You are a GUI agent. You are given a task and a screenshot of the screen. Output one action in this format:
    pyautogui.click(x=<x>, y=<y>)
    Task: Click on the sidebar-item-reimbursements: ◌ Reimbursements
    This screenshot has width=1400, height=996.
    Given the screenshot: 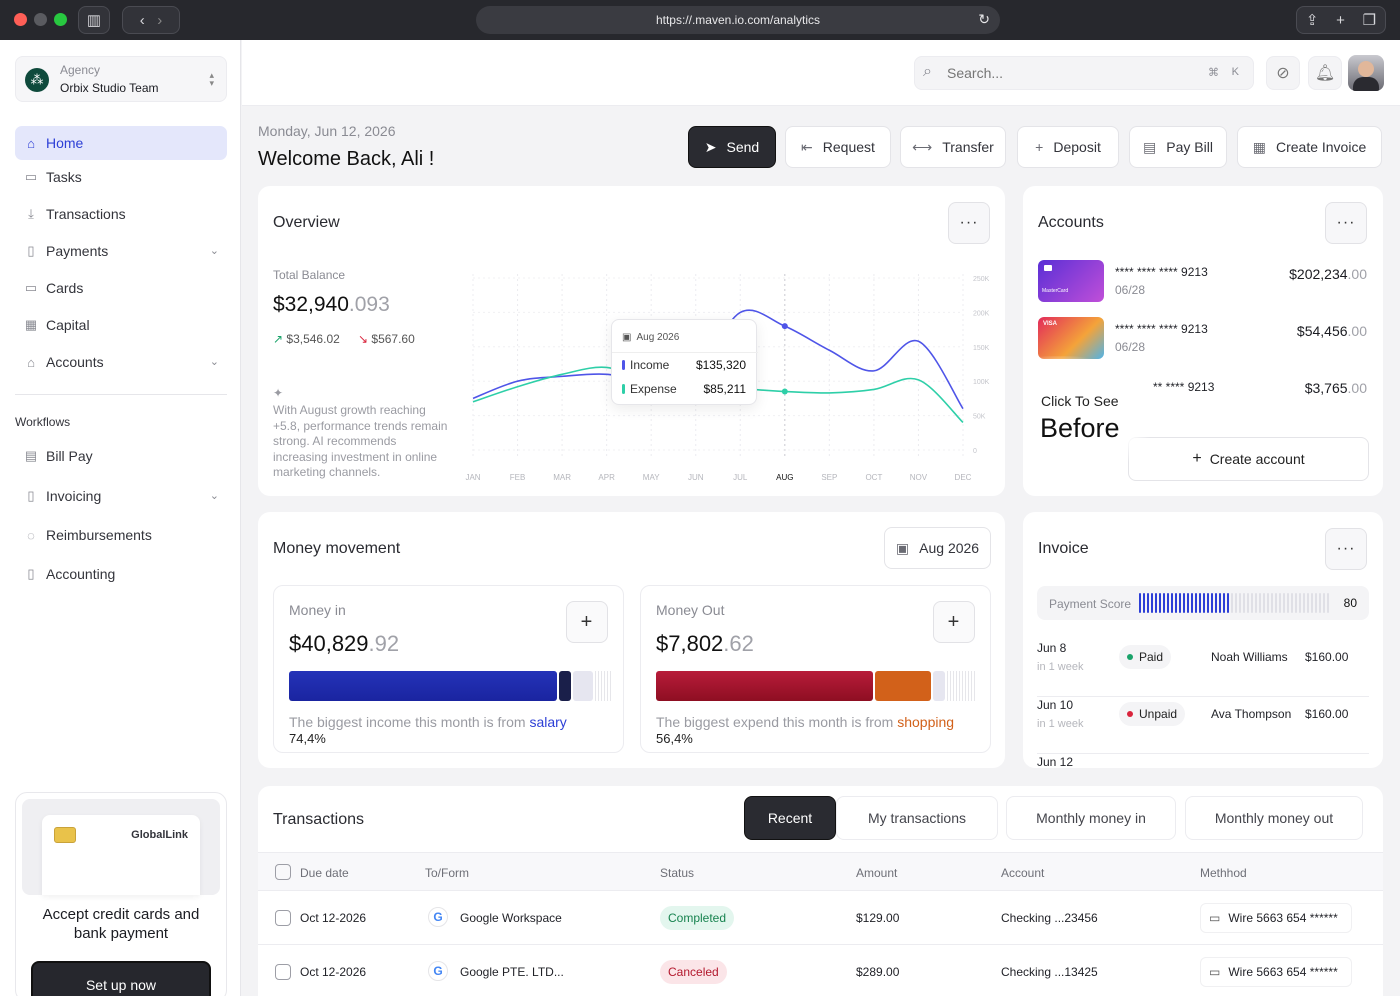 What is the action you would take?
    pyautogui.click(x=121, y=535)
    